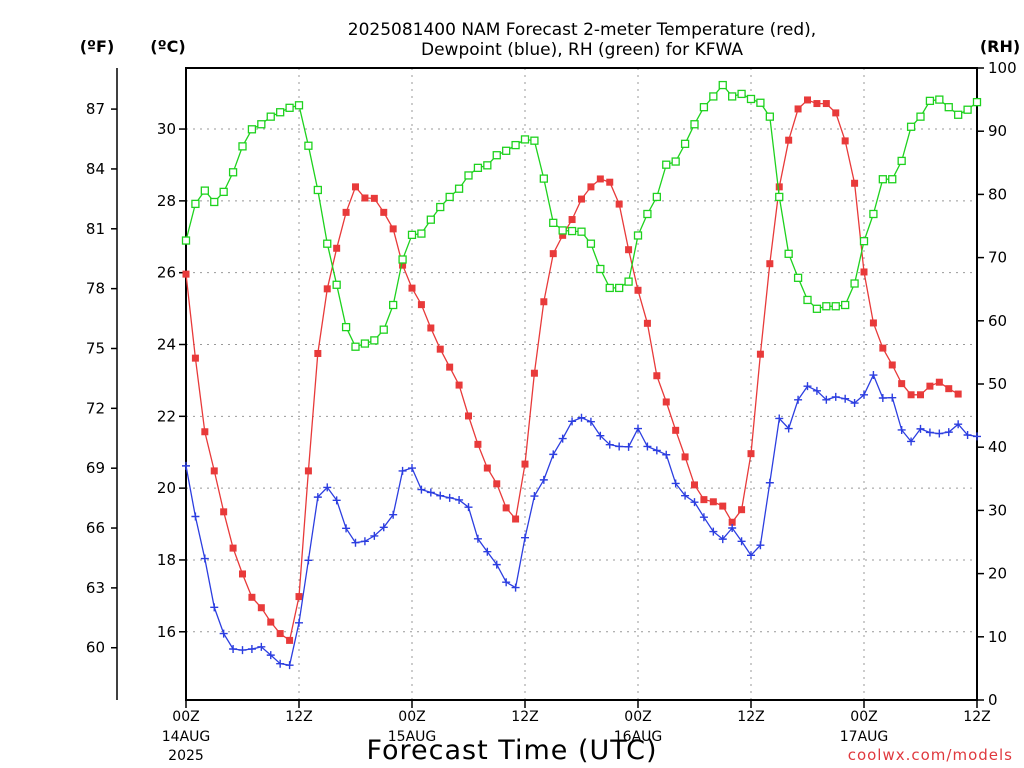  What do you see at coordinates (997, 131) in the screenshot?
I see `rh-tick-label: 90` at bounding box center [997, 131].